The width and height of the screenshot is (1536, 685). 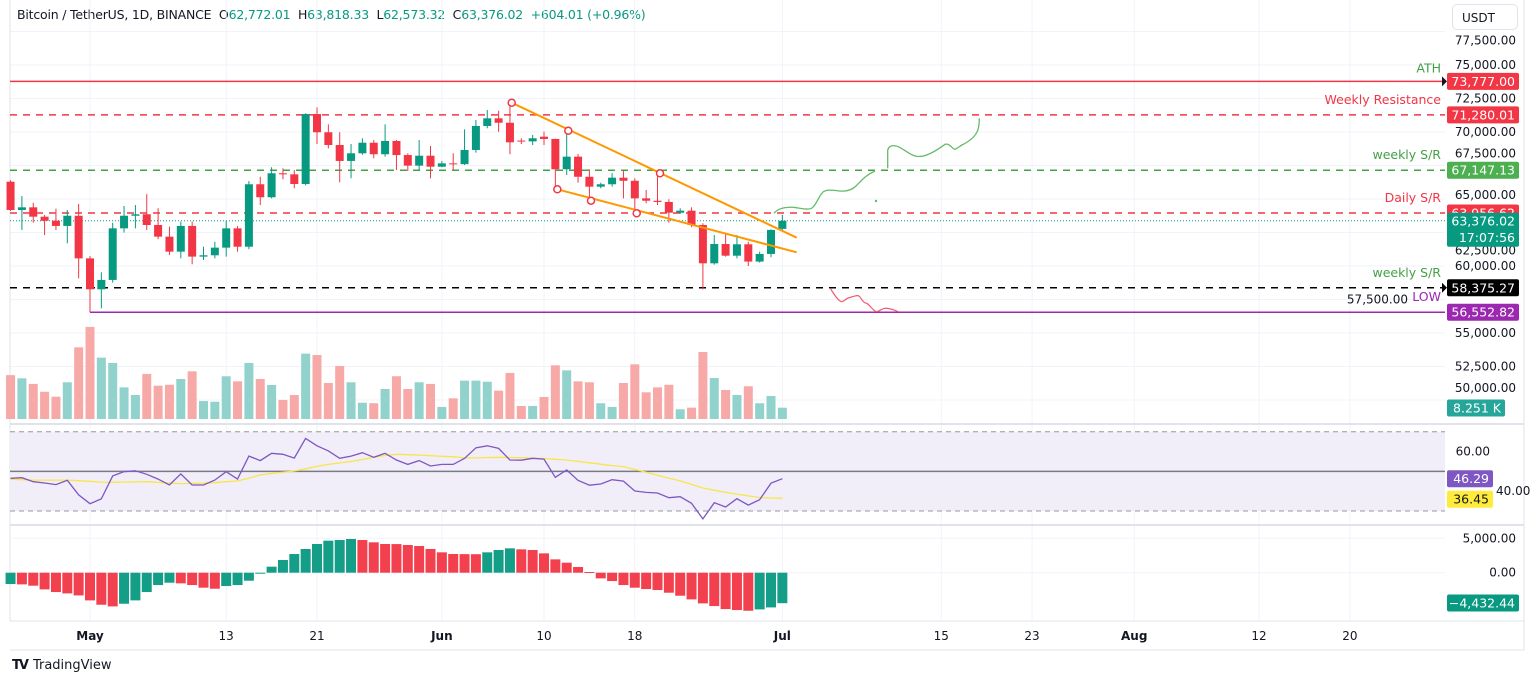 What do you see at coordinates (396, 574) in the screenshot?
I see `macd-histogram` at bounding box center [396, 574].